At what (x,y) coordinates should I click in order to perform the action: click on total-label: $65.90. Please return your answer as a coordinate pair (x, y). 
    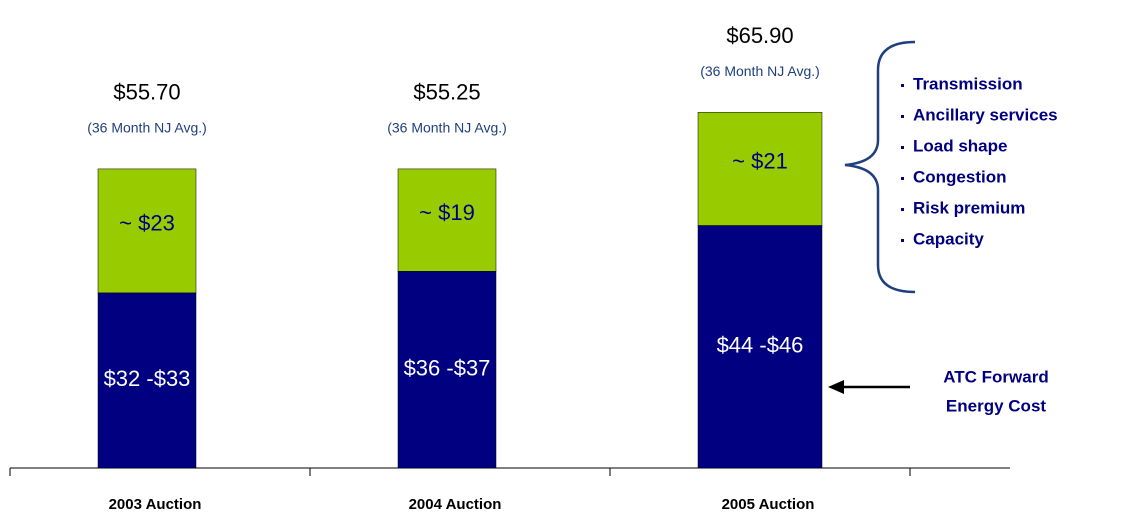
    Looking at the image, I should click on (759, 35).